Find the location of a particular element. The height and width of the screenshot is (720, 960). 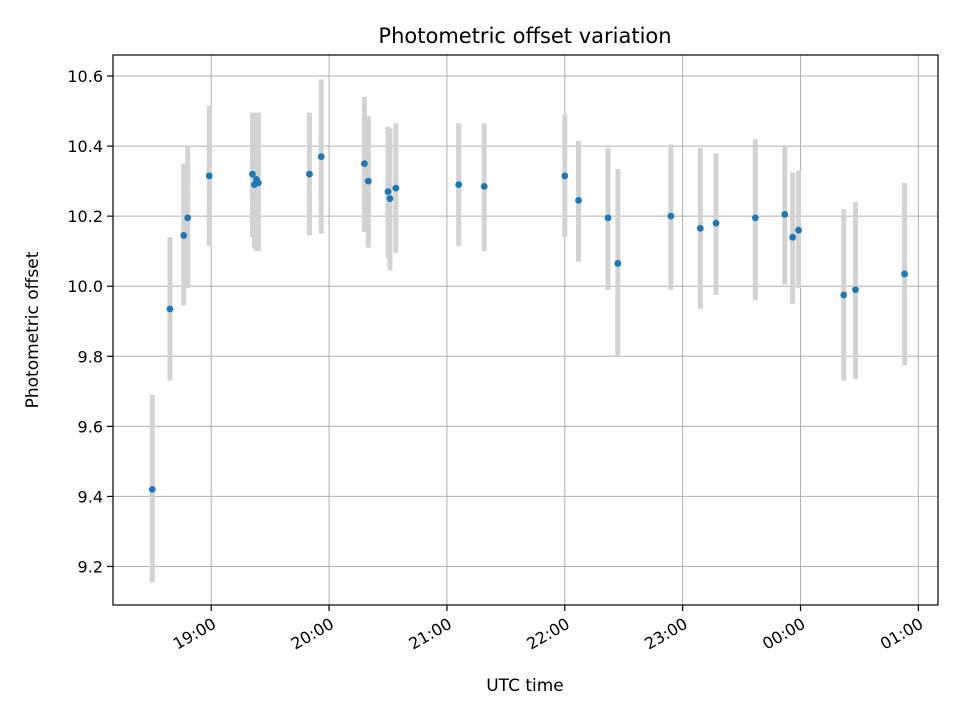

y-tick-label: 10.0 is located at coordinates (85, 286).